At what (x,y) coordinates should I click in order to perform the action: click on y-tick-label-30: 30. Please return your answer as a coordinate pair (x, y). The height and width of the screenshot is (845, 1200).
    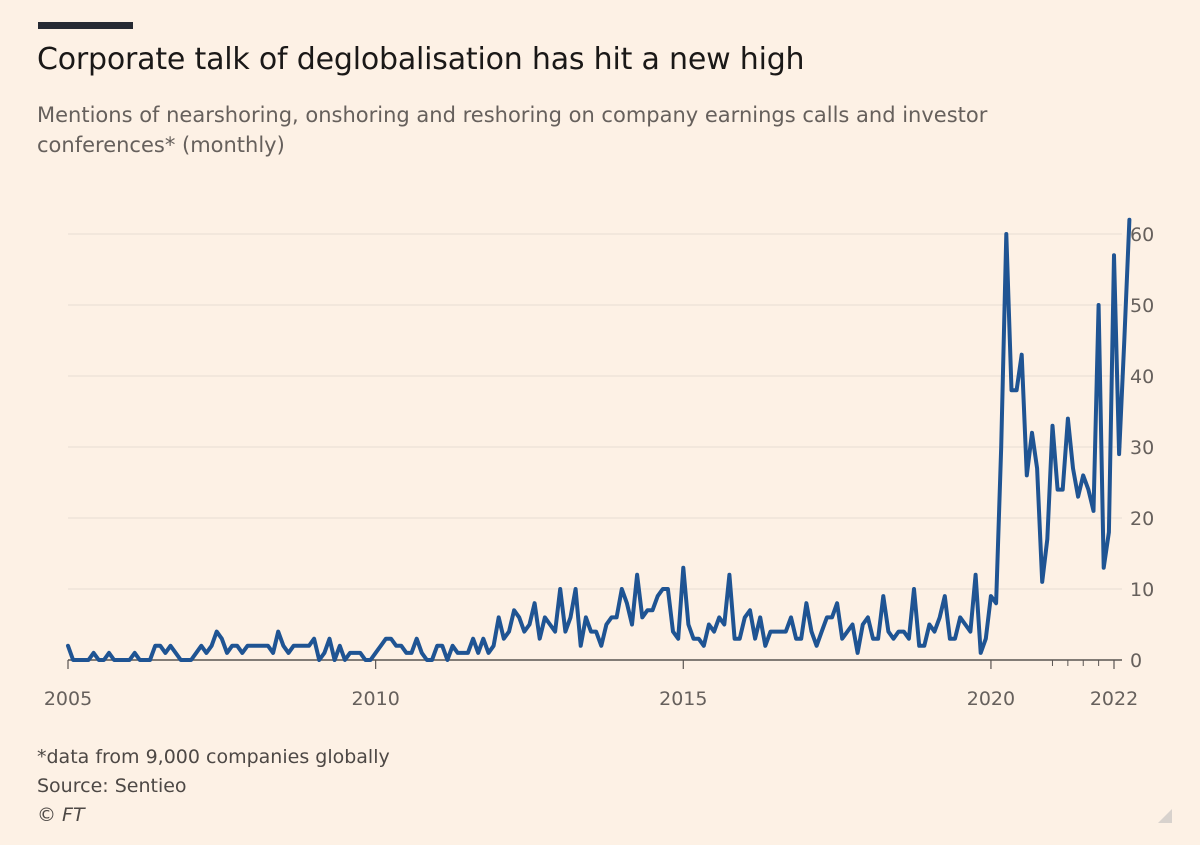
    Looking at the image, I should click on (1142, 448).